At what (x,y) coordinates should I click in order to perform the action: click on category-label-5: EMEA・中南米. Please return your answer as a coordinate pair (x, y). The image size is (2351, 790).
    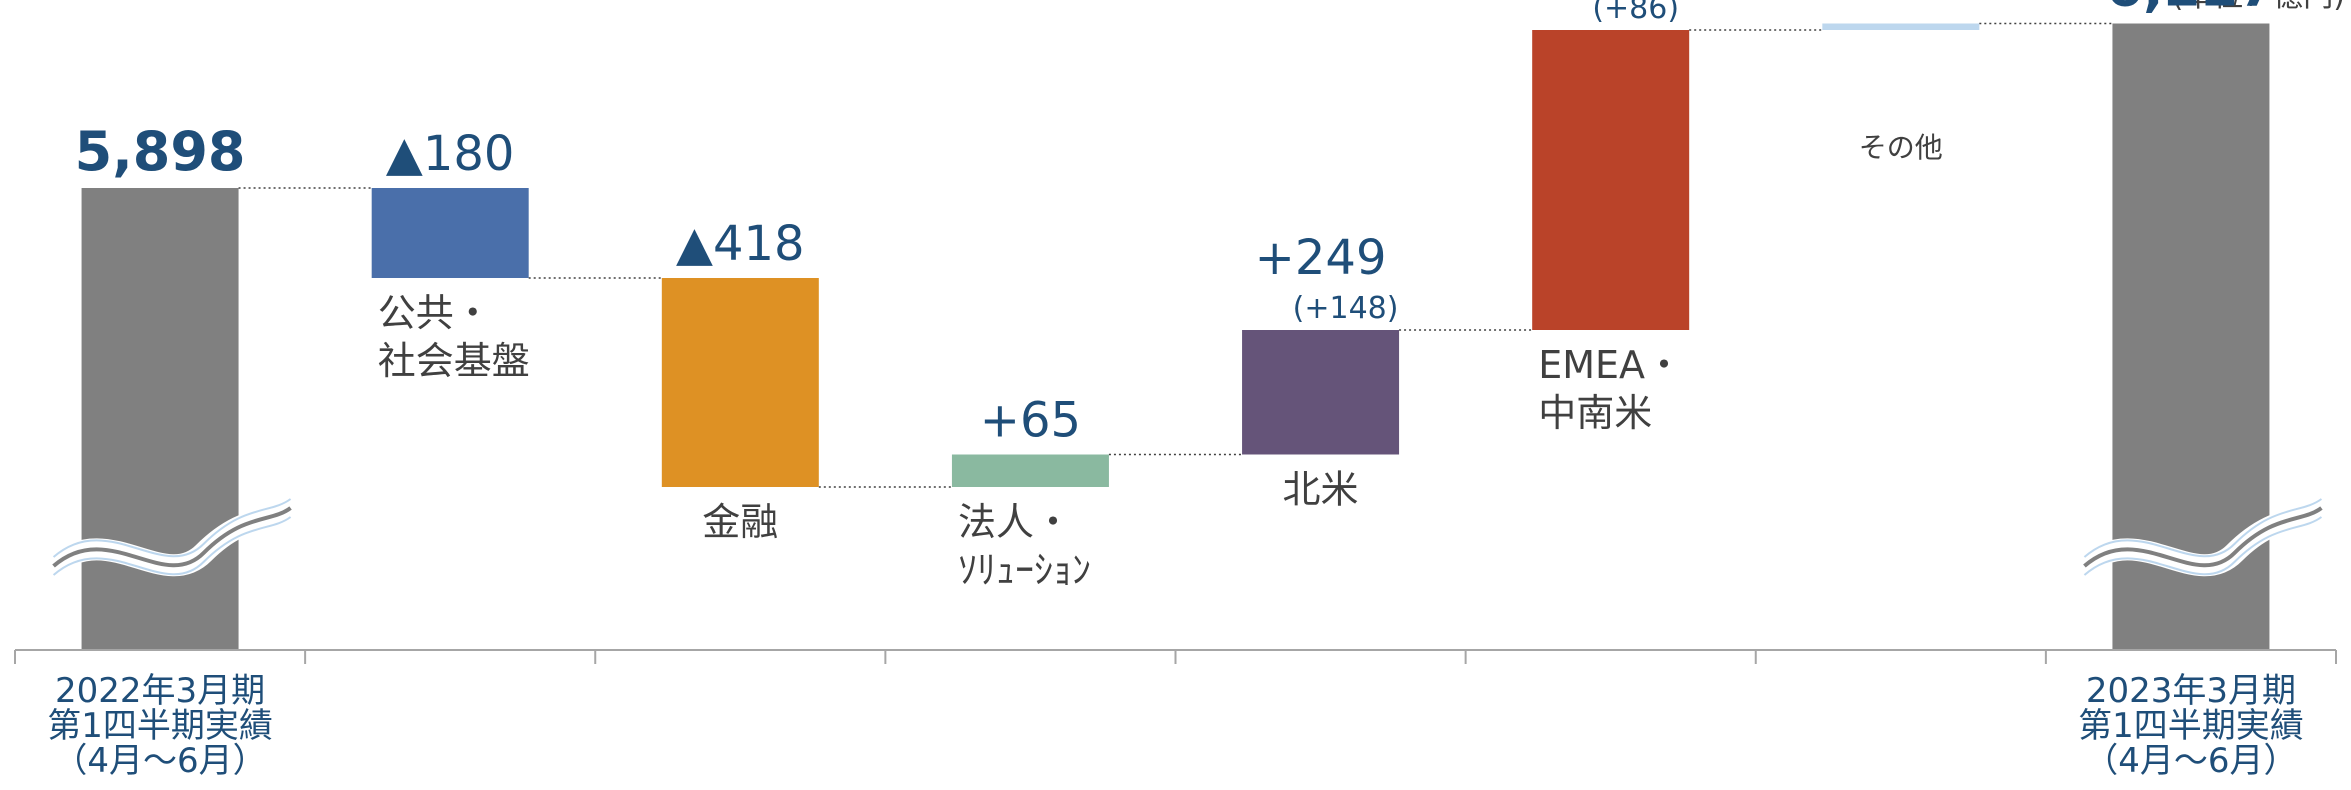
    Looking at the image, I should click on (1610, 389).